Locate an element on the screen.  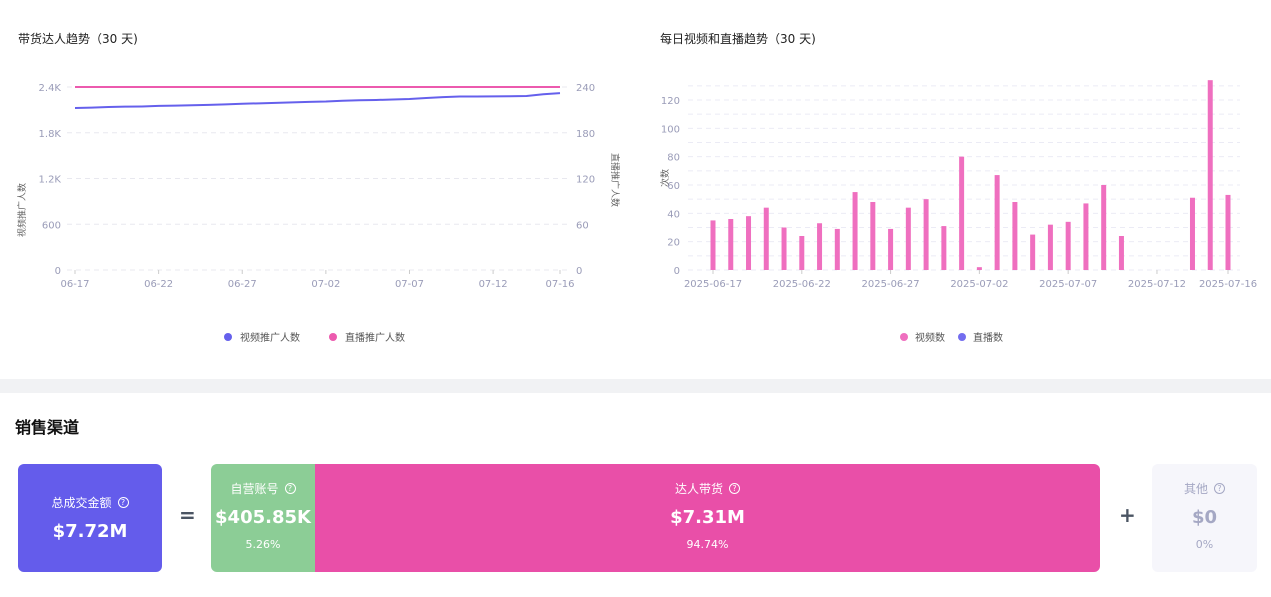
y-axis-label-left: 视频推广人数 is located at coordinates (22, 210).